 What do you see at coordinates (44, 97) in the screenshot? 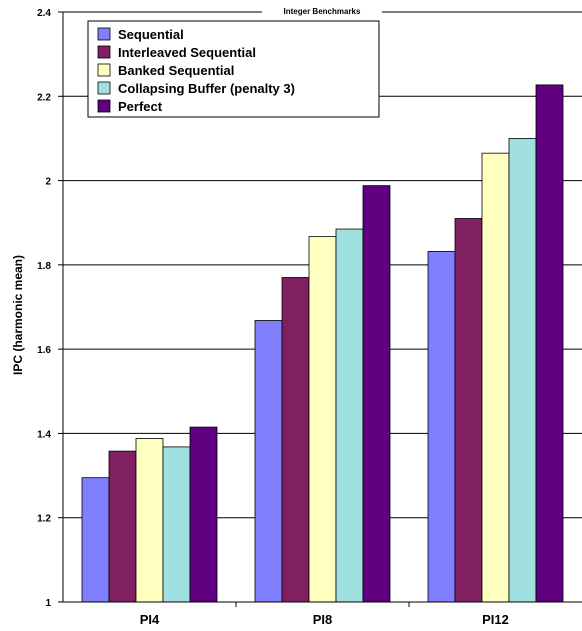
I see `y-tick-label: 2.2` at bounding box center [44, 97].